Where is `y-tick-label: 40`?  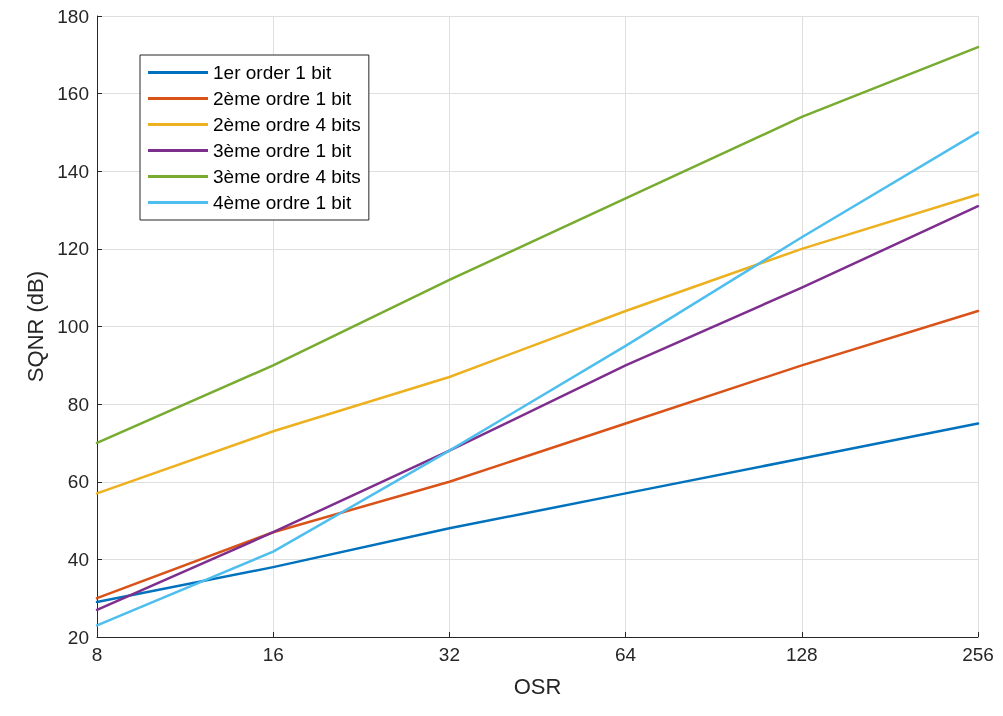 y-tick-label: 40 is located at coordinates (78, 559).